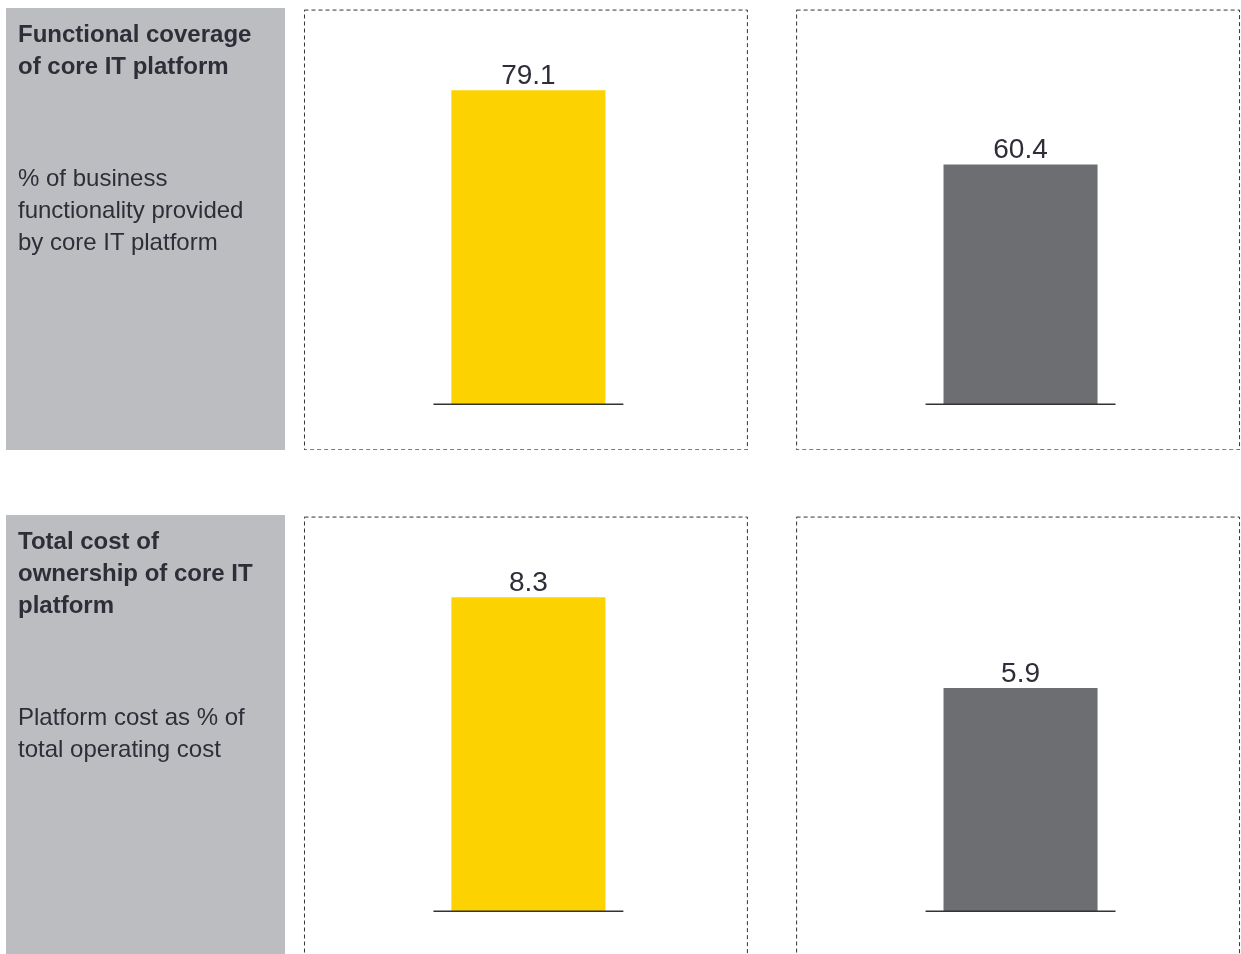 The width and height of the screenshot is (1241, 954). What do you see at coordinates (528, 74) in the screenshot?
I see `data-label: 79.1` at bounding box center [528, 74].